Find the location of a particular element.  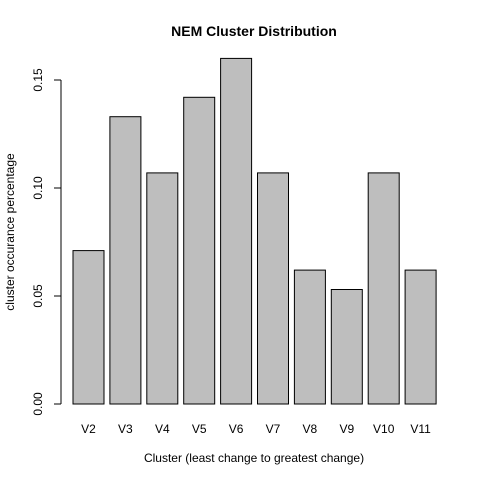

x-tick-label-v4: V4 is located at coordinates (162, 429).